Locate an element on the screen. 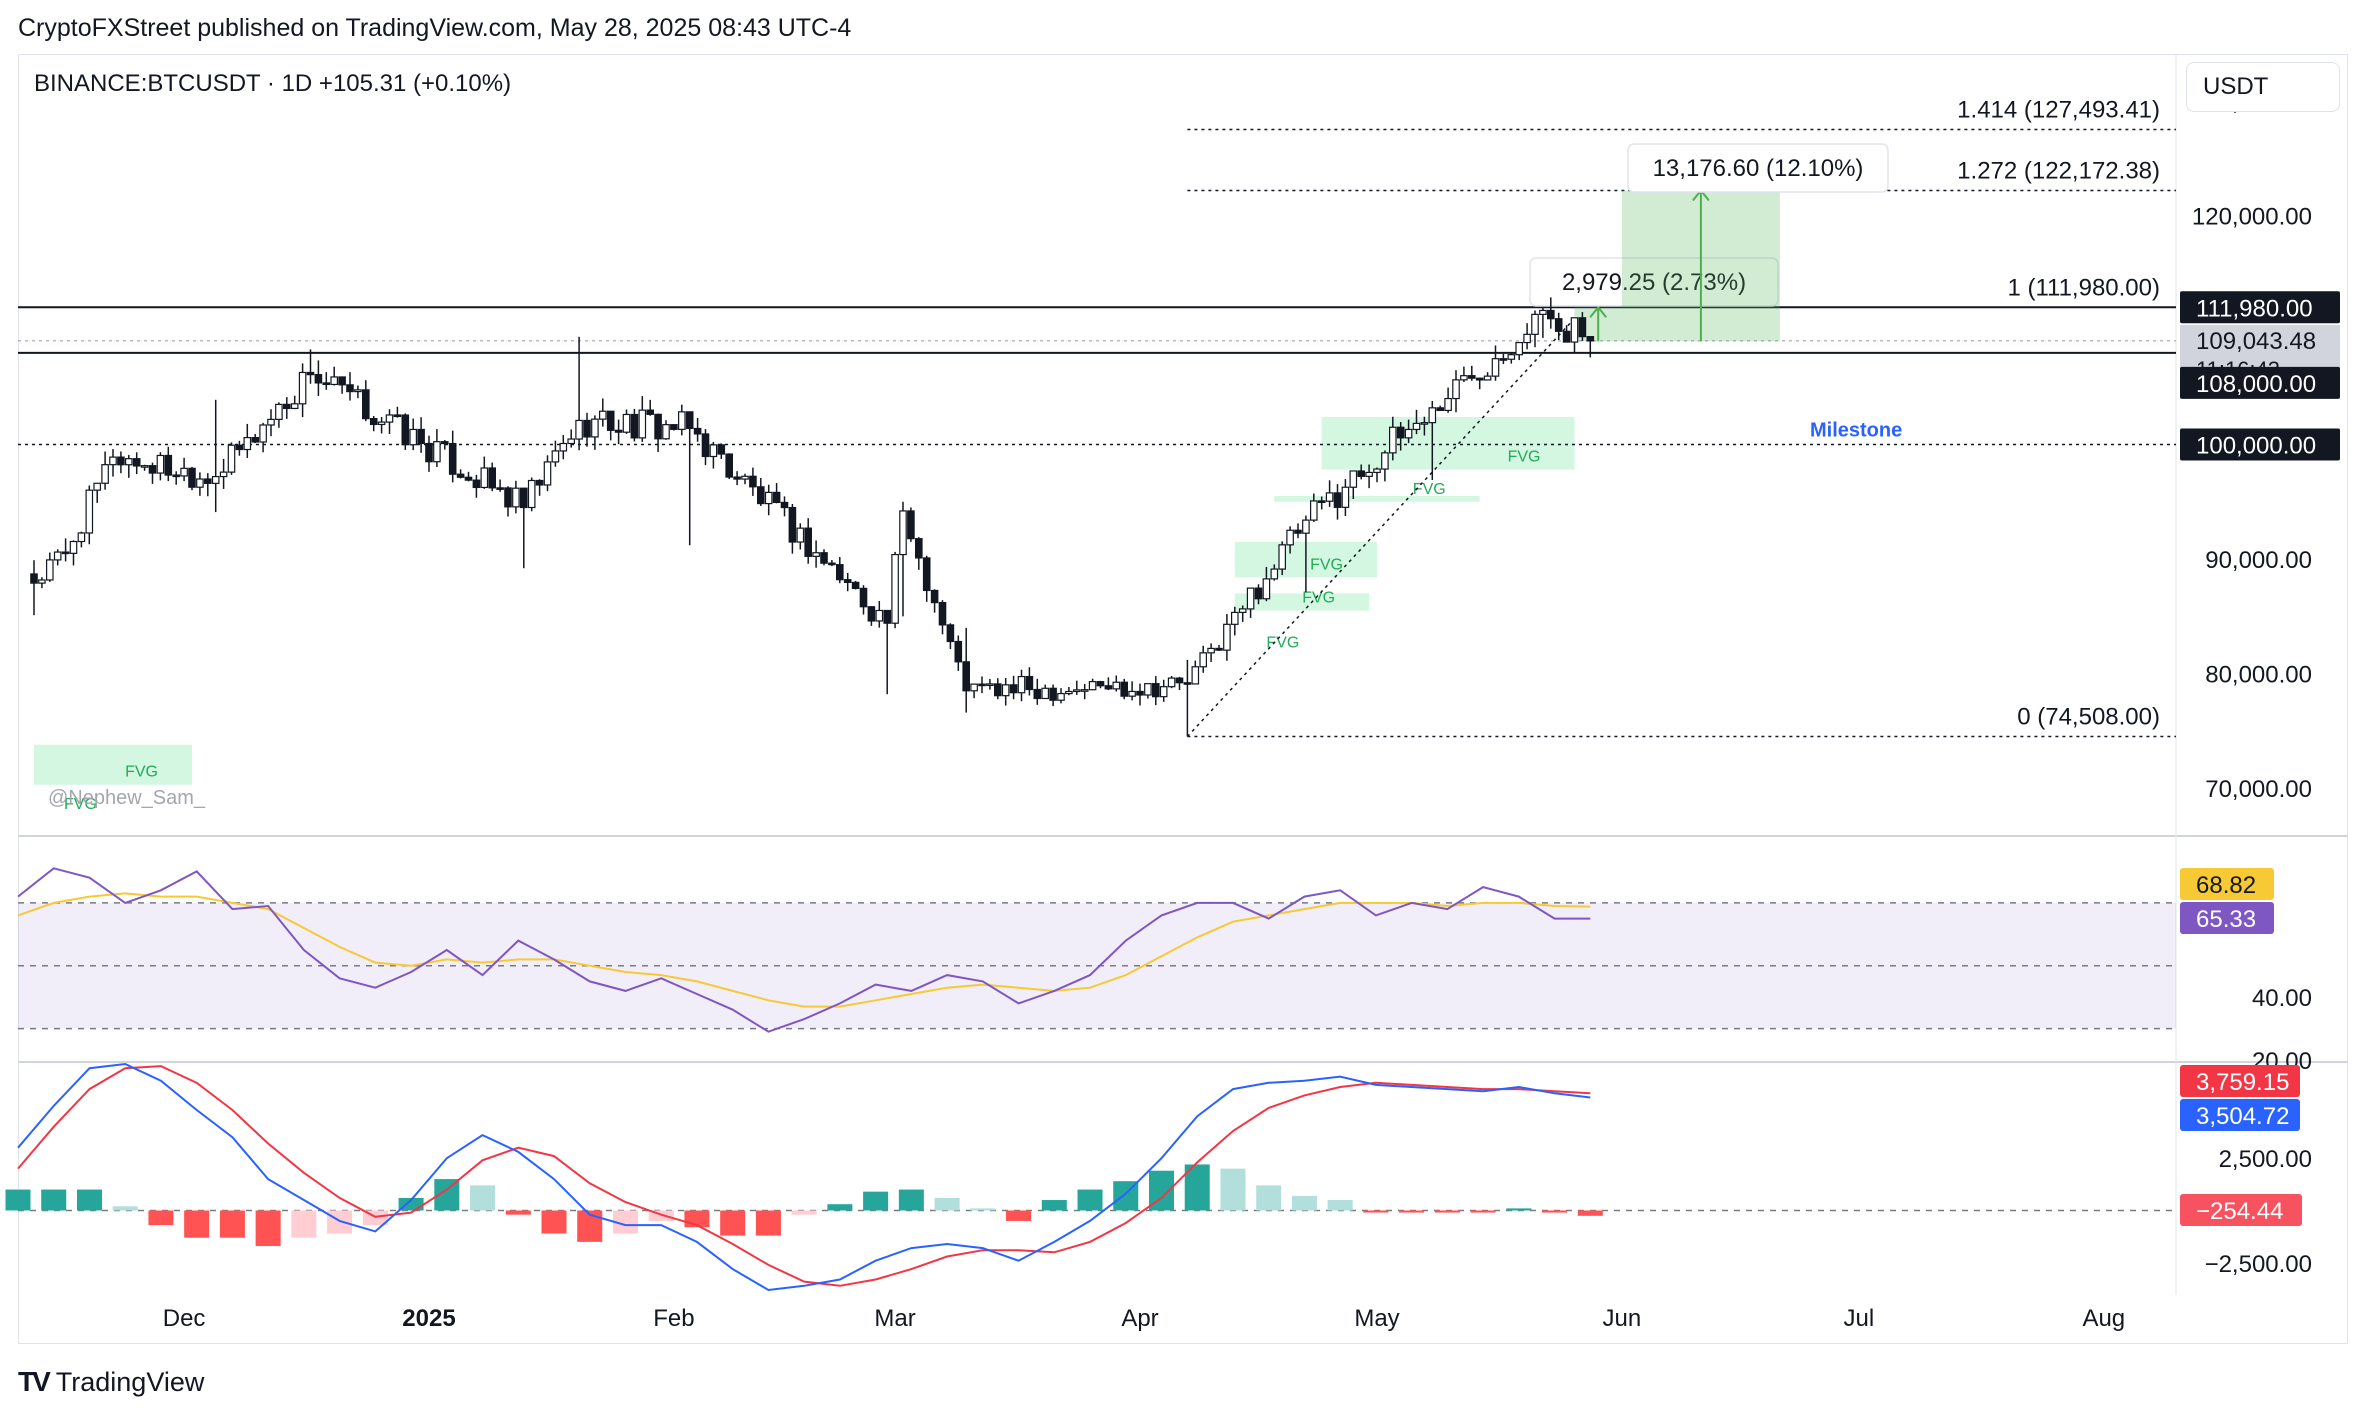 This screenshot has height=1414, width=2368. time-tick-label: Dec is located at coordinates (184, 1318).